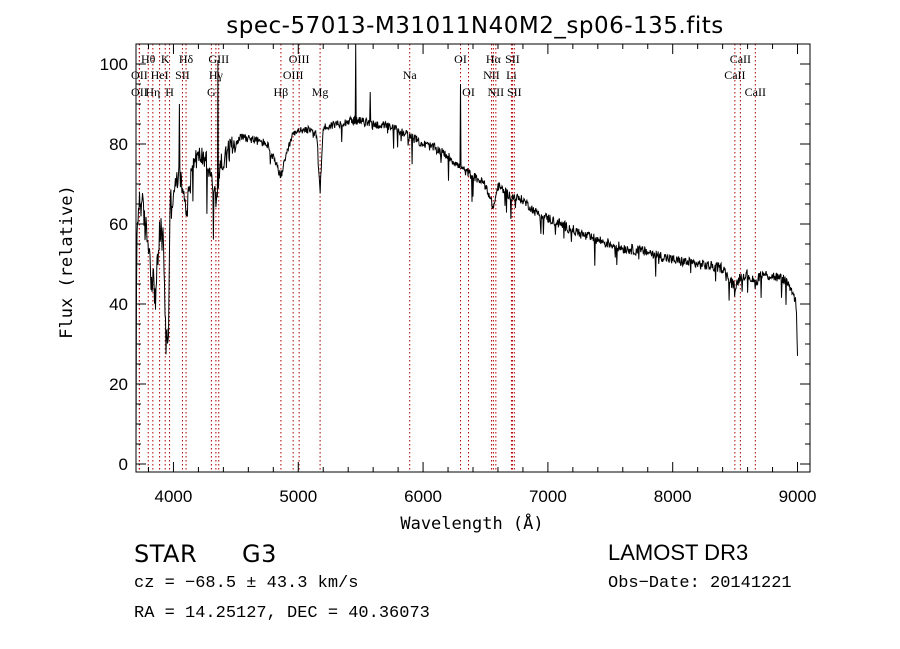 The image size is (900, 649). Describe the element at coordinates (169, 92) in the screenshot. I see `line-label-7: H` at that location.